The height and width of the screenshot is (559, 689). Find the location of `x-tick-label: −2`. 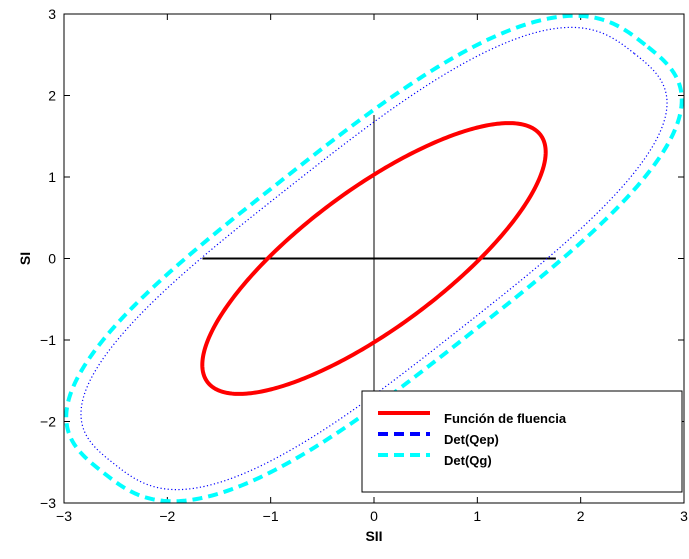

x-tick-label: −2 is located at coordinates (167, 516).